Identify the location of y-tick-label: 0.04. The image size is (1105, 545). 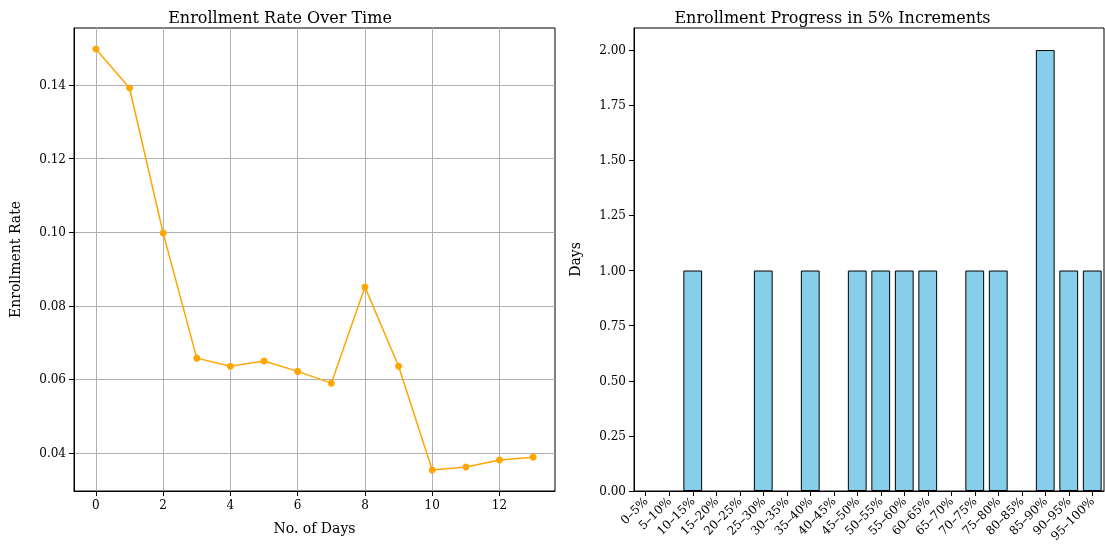
(53, 453).